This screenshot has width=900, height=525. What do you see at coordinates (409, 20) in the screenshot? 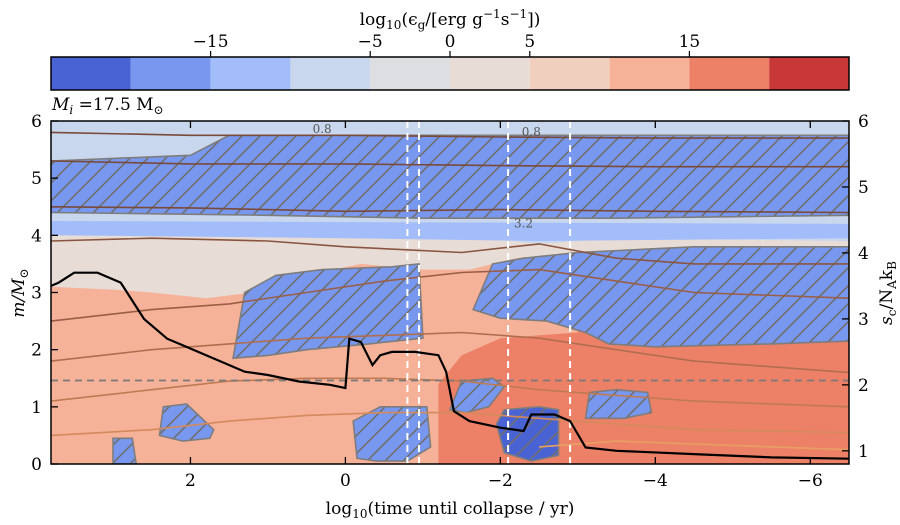
I see `colorbar-title-rest: (ϵ` at bounding box center [409, 20].